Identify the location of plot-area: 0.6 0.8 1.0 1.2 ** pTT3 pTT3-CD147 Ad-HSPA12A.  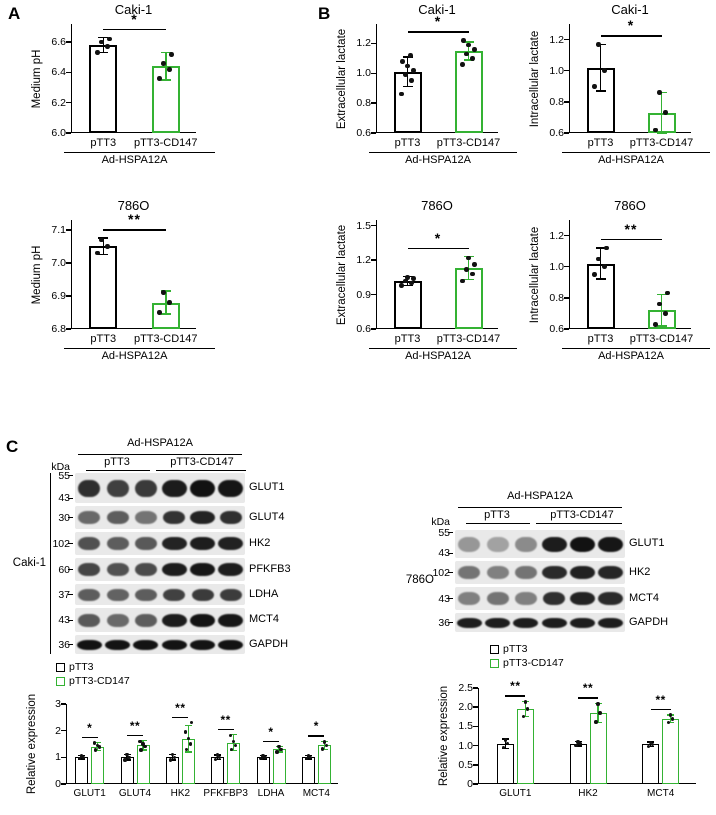
(629, 291).